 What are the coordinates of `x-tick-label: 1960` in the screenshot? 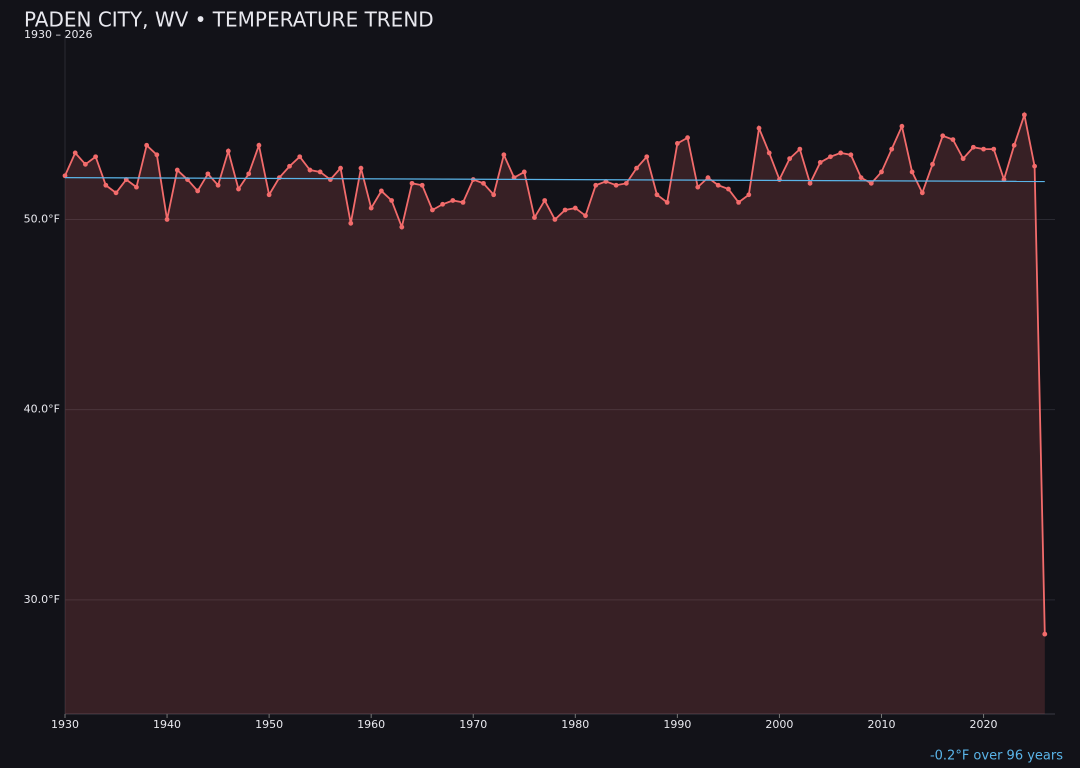 It's located at (371, 724).